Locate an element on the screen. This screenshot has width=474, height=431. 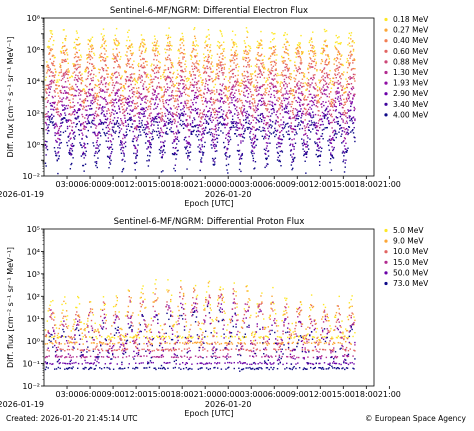
legend-label: 0.88 MeV is located at coordinates (411, 61).